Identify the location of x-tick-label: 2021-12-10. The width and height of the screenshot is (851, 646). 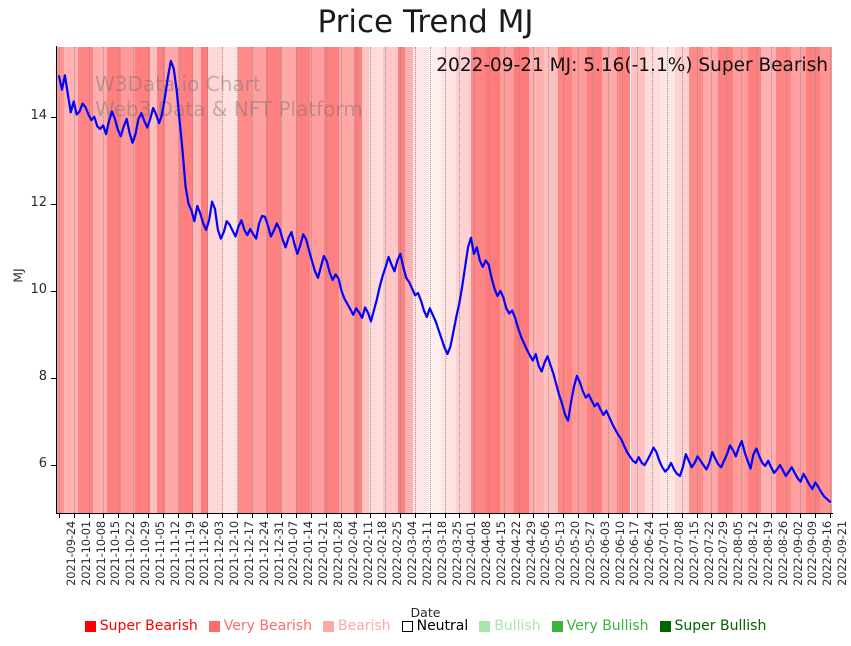
(234, 553).